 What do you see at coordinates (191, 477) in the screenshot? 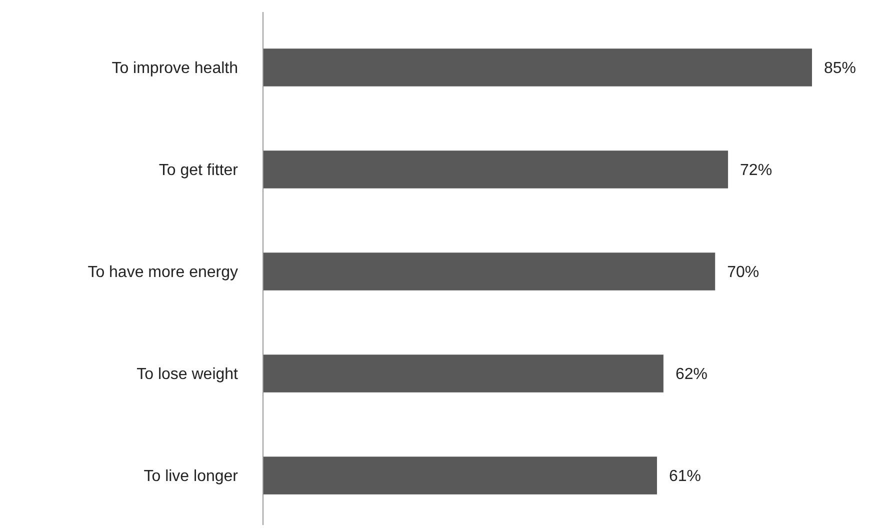
I see `y-tick-label: To live longer` at bounding box center [191, 477].